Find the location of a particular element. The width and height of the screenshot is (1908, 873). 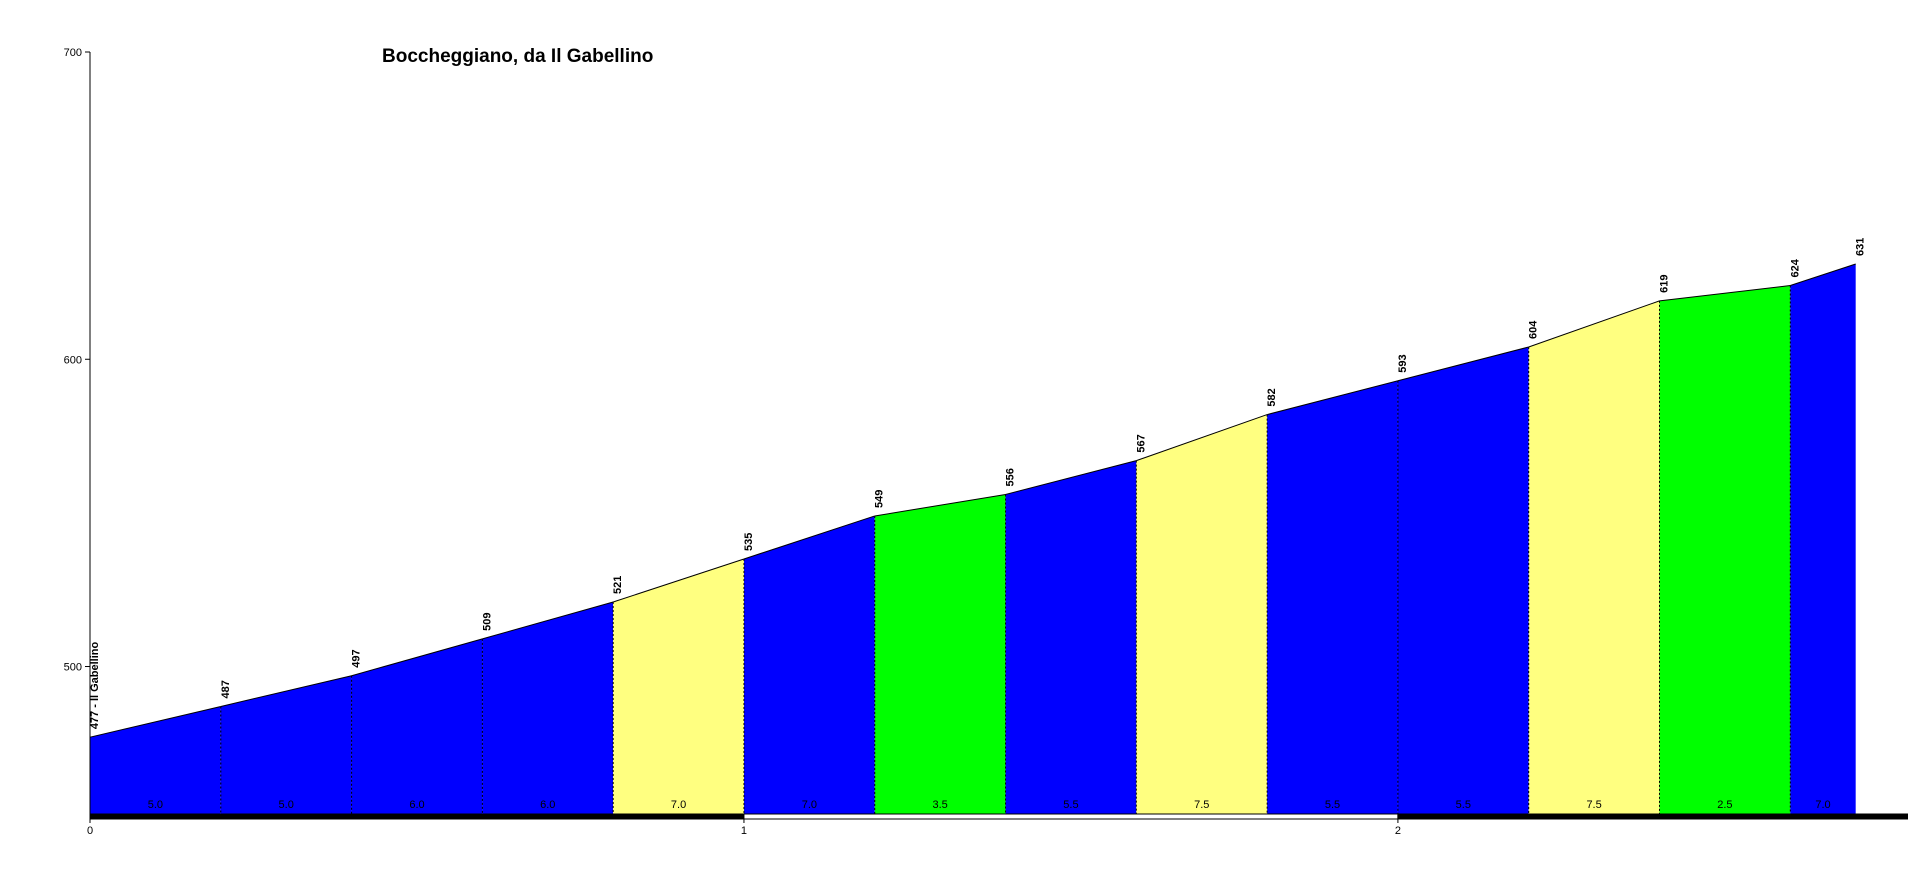

elevation-label: 567 is located at coordinates (1141, 443).